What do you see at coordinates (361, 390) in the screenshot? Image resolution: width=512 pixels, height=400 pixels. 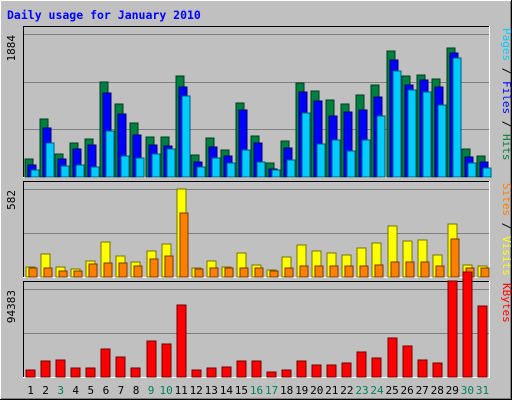 I see `day-label-23: 23` at bounding box center [361, 390].